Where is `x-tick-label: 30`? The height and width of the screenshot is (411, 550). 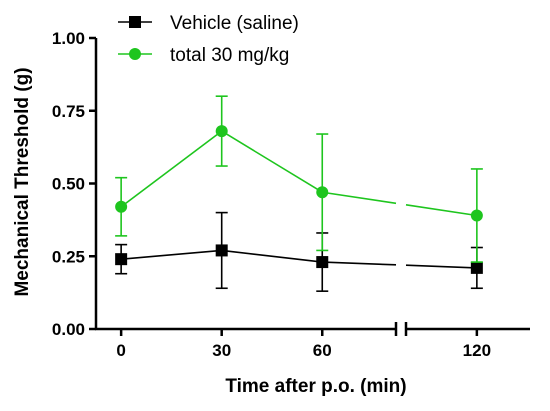 x-tick-label: 30 is located at coordinates (221, 350).